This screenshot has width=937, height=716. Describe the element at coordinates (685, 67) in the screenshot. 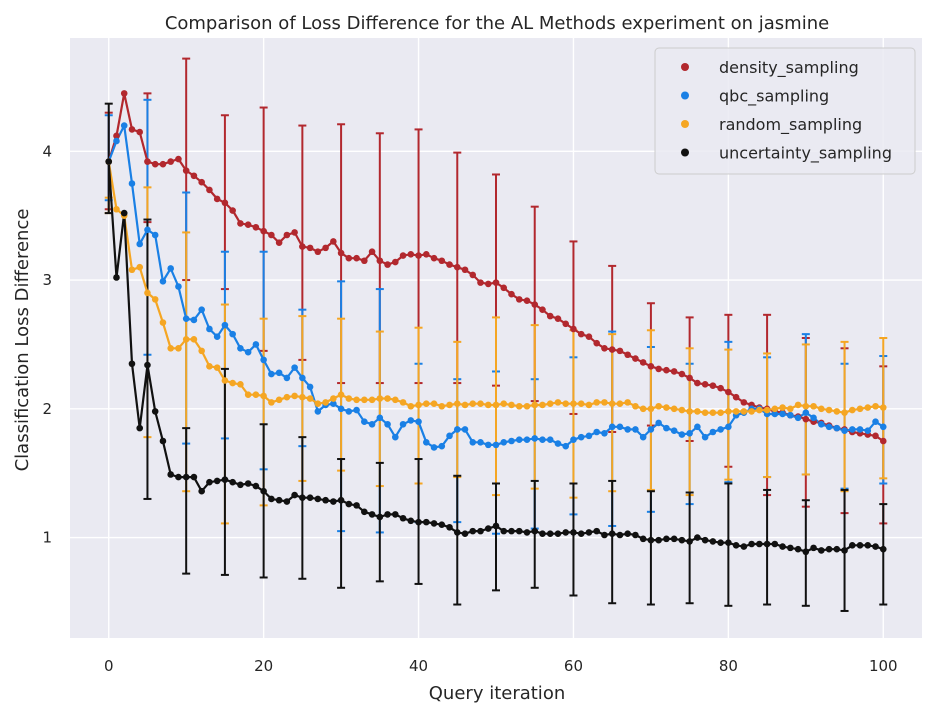

I see `legend-marker-density-sampling` at that location.